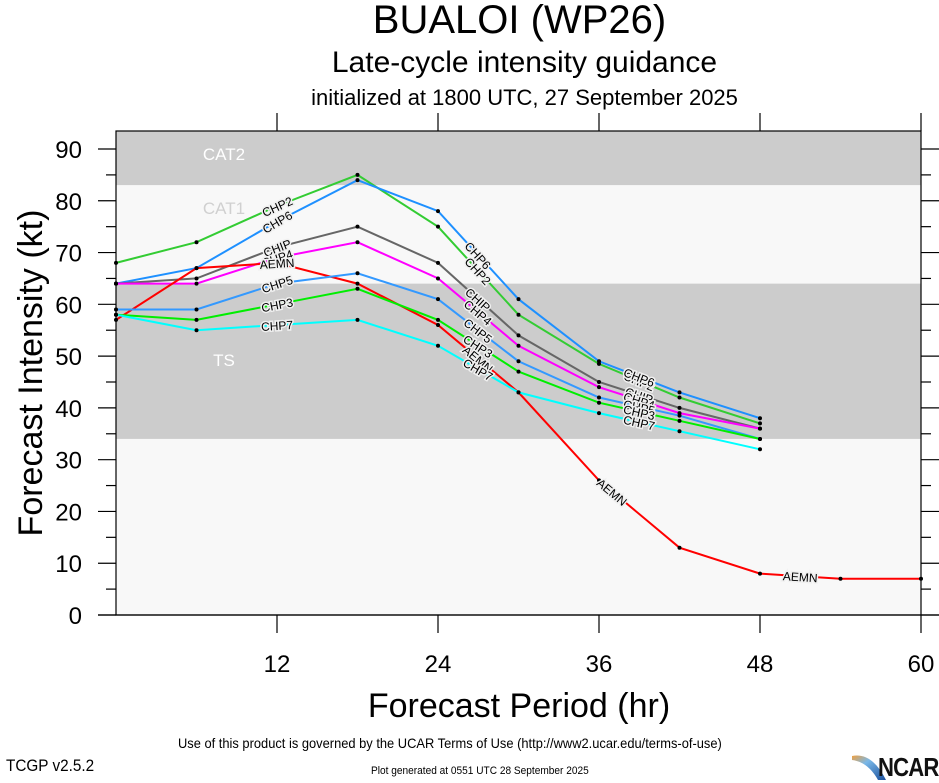 The width and height of the screenshot is (939, 783). I want to click on version-label: TCGP v2.5.2, so click(50, 765).